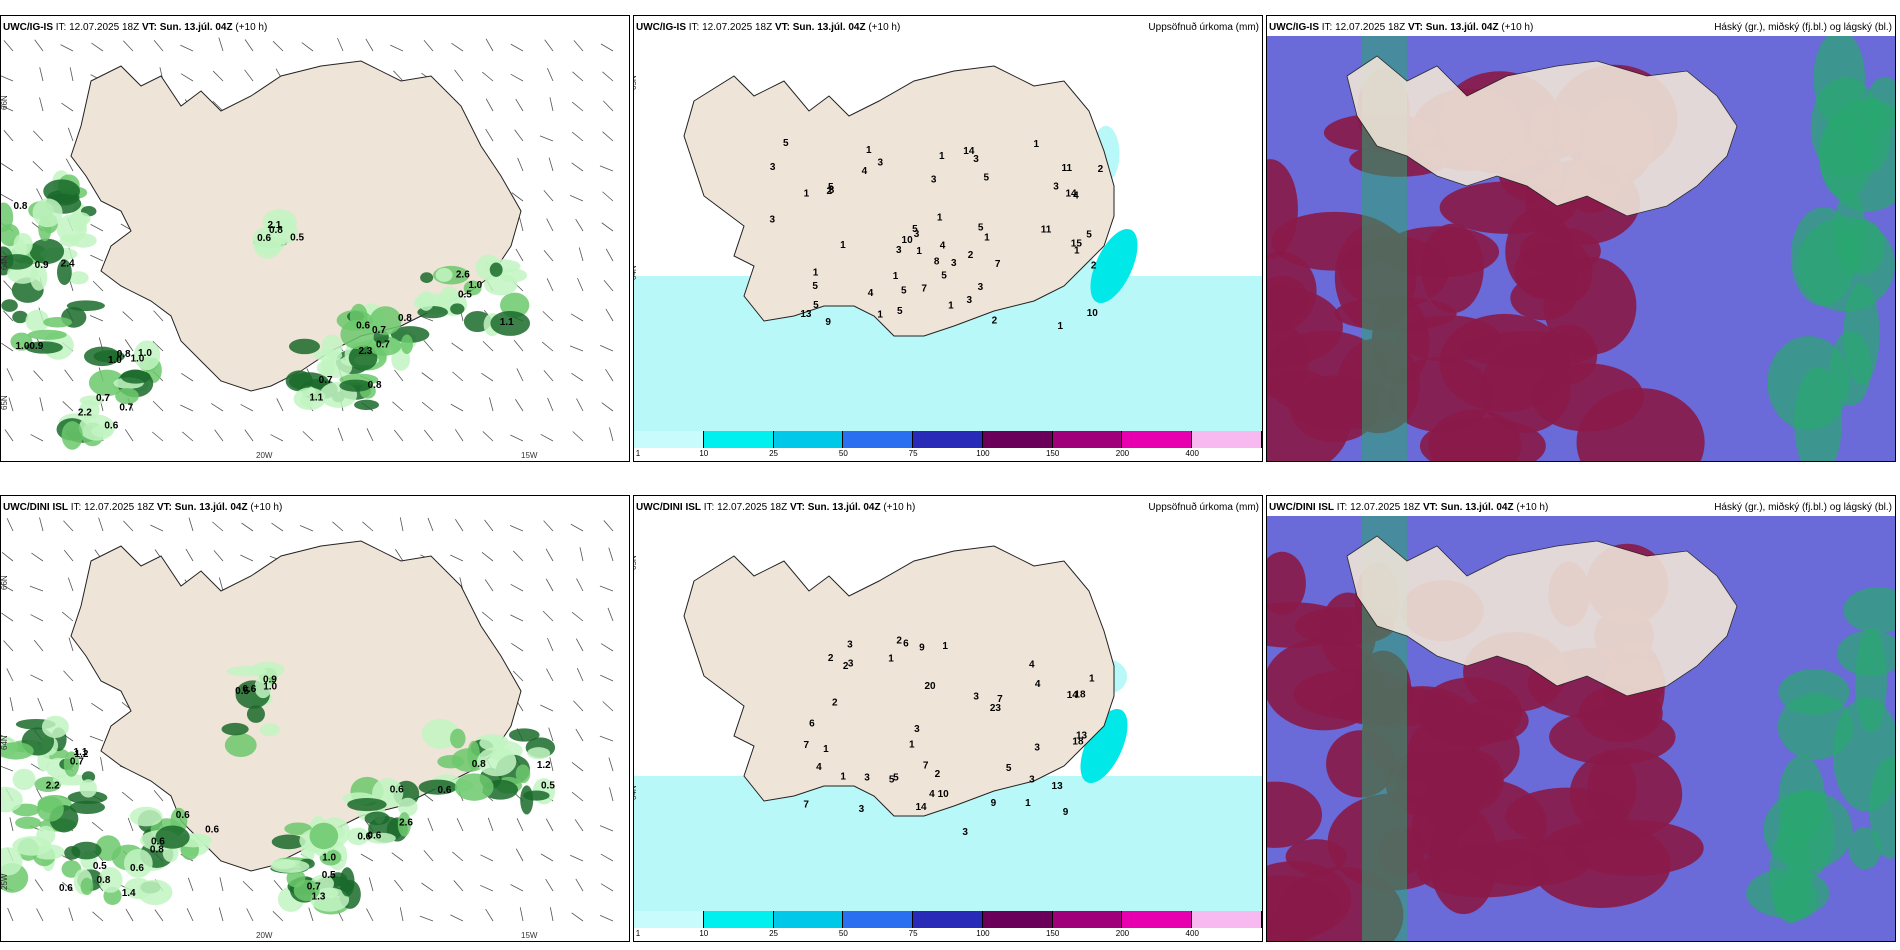  What do you see at coordinates (983, 453) in the screenshot?
I see `colorbar-tick: 100` at bounding box center [983, 453].